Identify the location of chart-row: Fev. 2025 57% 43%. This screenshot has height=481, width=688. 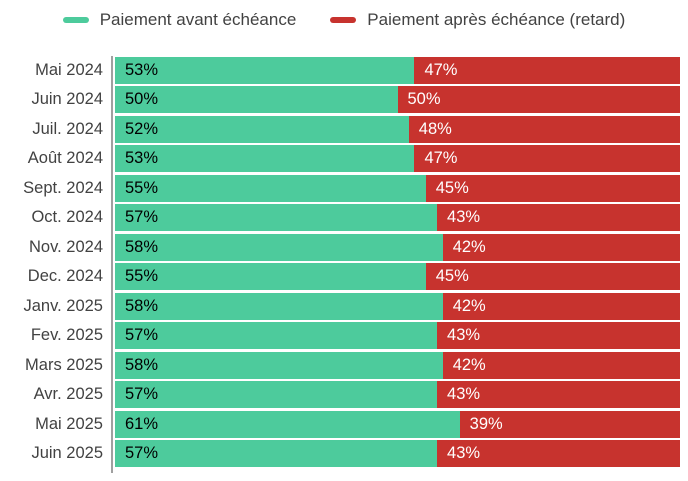
(340, 336).